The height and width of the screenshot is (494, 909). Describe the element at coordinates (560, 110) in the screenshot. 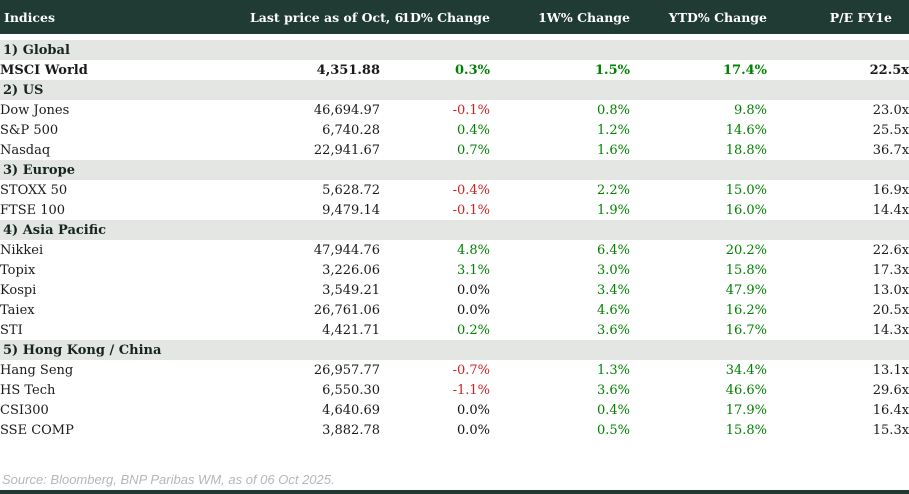

I see `change-1w: 0.8%` at that location.